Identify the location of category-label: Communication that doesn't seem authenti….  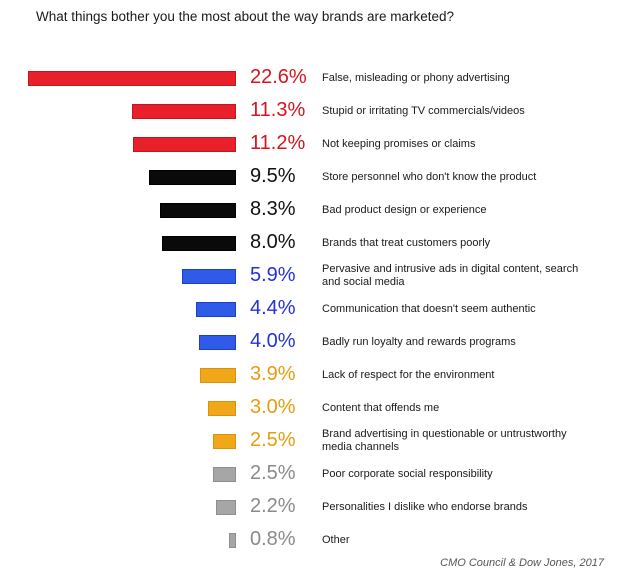
(429, 309).